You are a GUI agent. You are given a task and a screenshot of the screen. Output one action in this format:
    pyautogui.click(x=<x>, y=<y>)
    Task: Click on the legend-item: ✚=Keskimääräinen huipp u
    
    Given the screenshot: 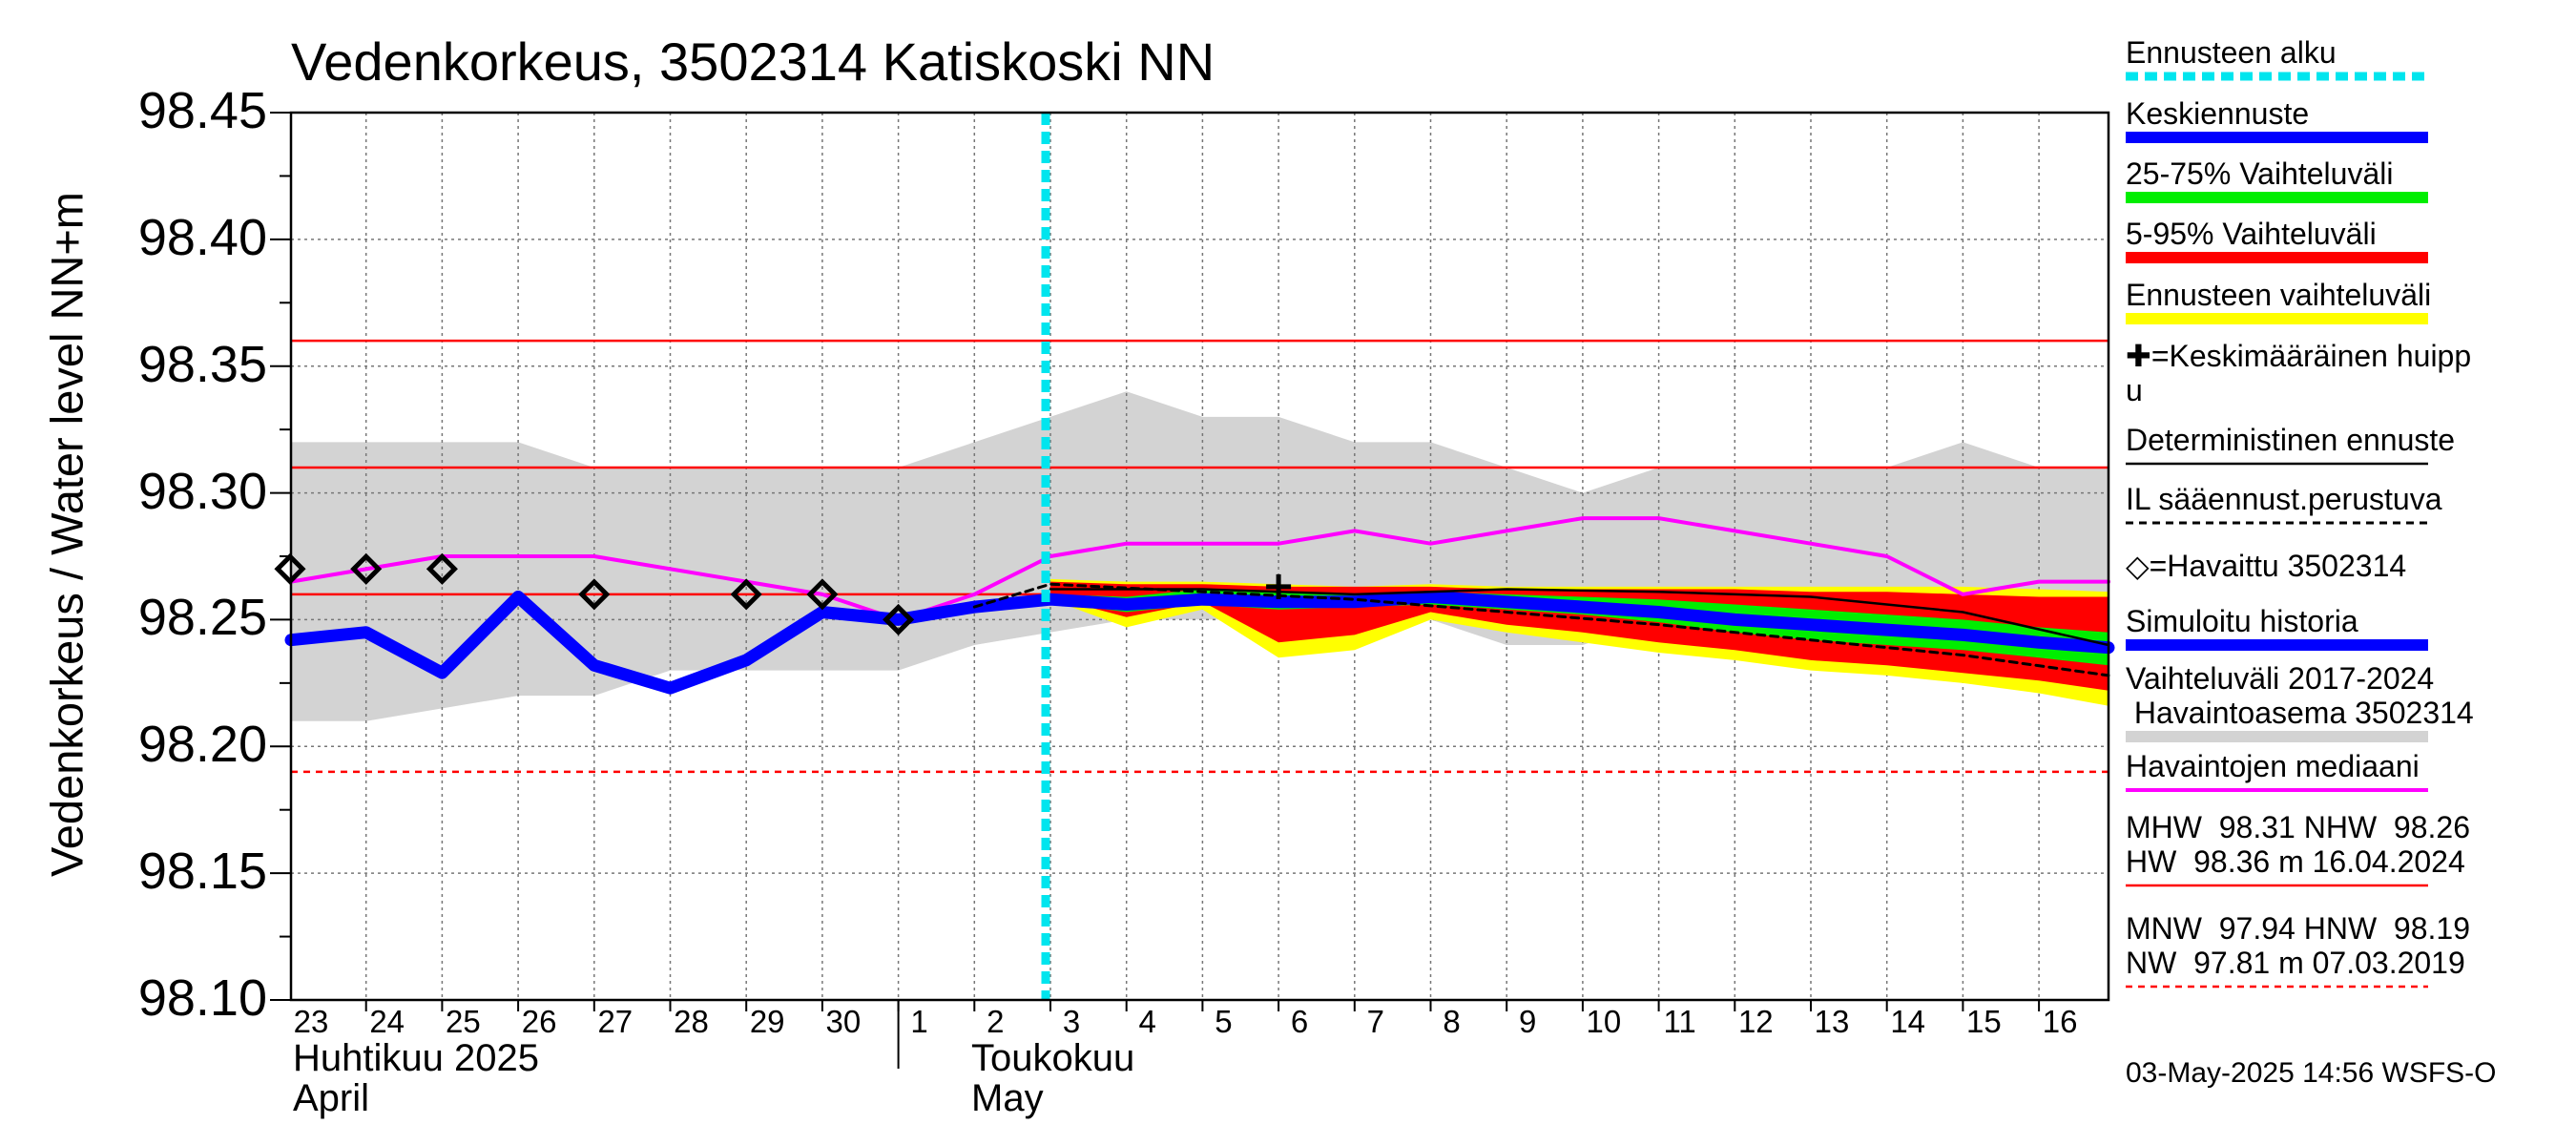 What is the action you would take?
    pyautogui.click(x=2335, y=374)
    